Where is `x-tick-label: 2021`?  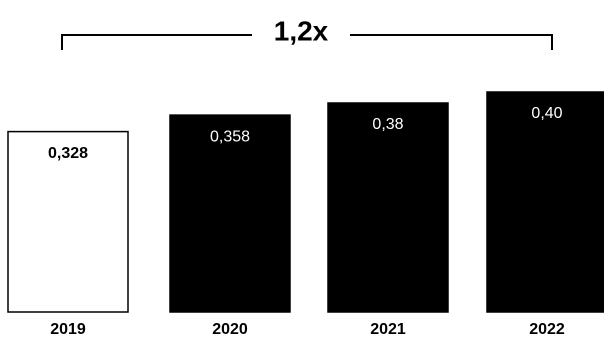 x-tick-label: 2021 is located at coordinates (388, 329).